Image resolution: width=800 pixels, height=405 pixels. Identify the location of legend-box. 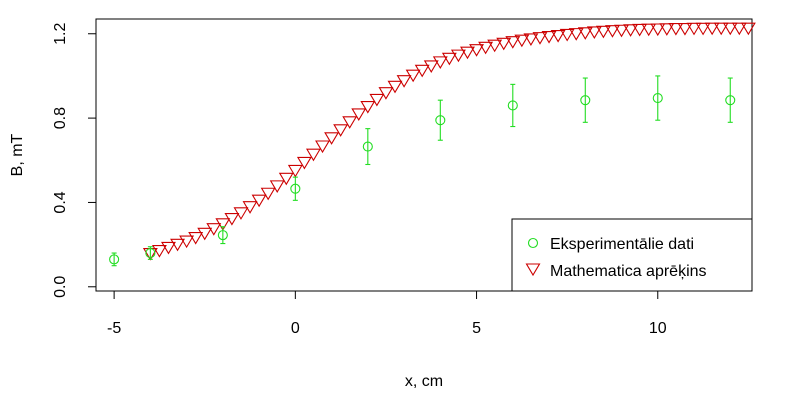
(632, 255).